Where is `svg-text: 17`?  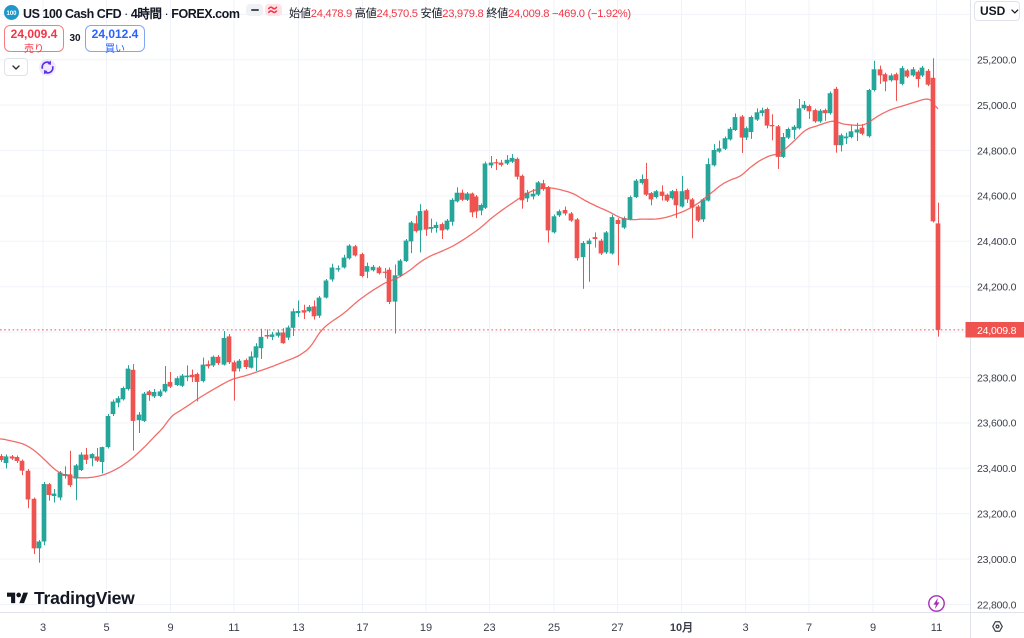 svg-text: 17 is located at coordinates (362, 628).